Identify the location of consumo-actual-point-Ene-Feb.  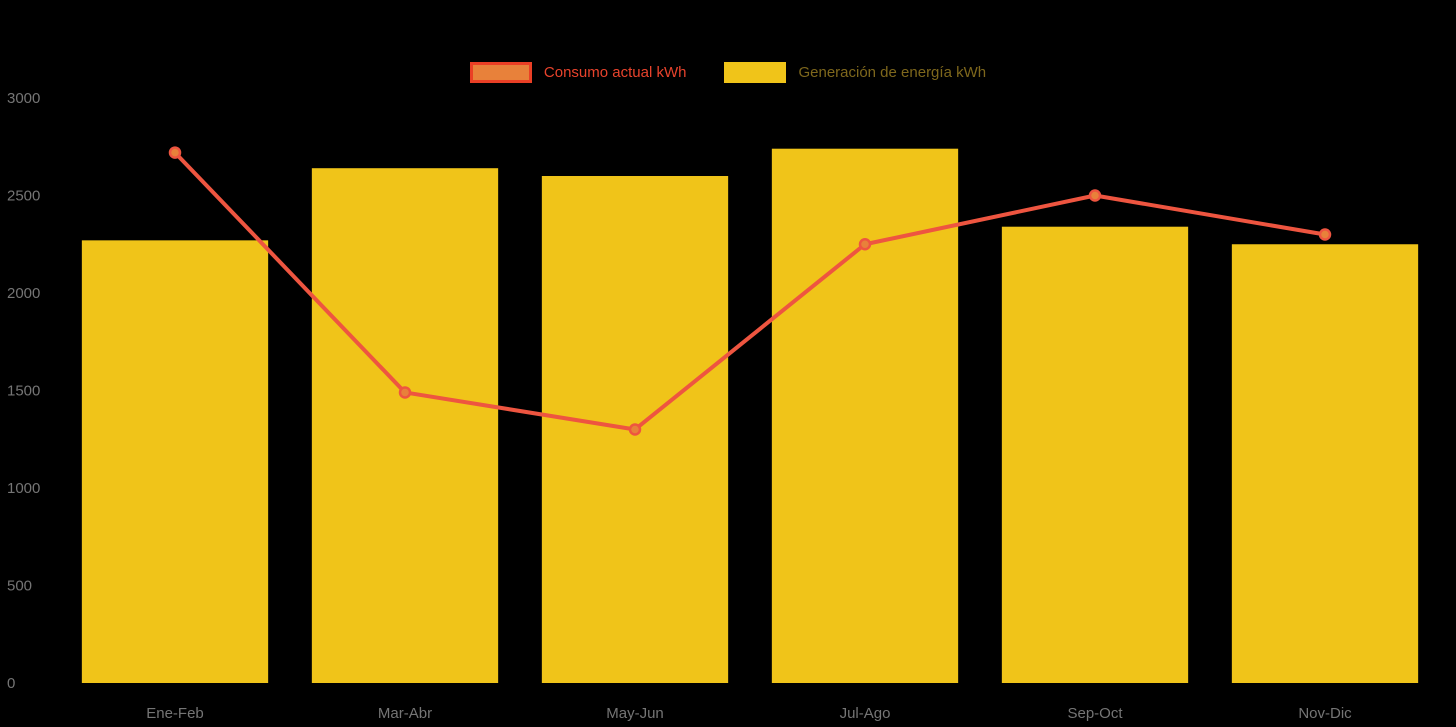
(175, 152).